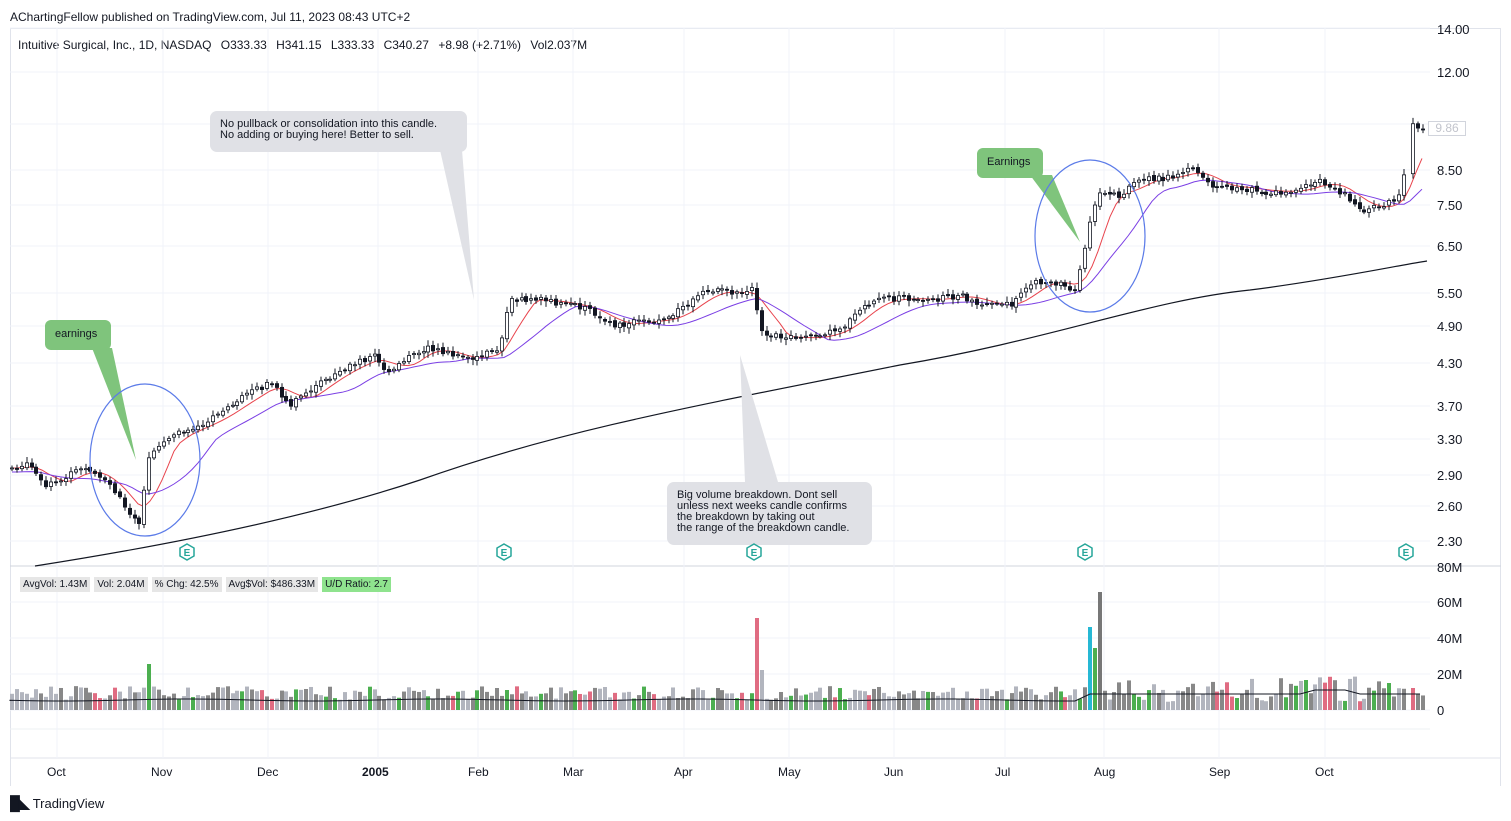 This screenshot has width=1511, height=821. What do you see at coordinates (243, 45) in the screenshot?
I see `symbol-open: O333.33` at bounding box center [243, 45].